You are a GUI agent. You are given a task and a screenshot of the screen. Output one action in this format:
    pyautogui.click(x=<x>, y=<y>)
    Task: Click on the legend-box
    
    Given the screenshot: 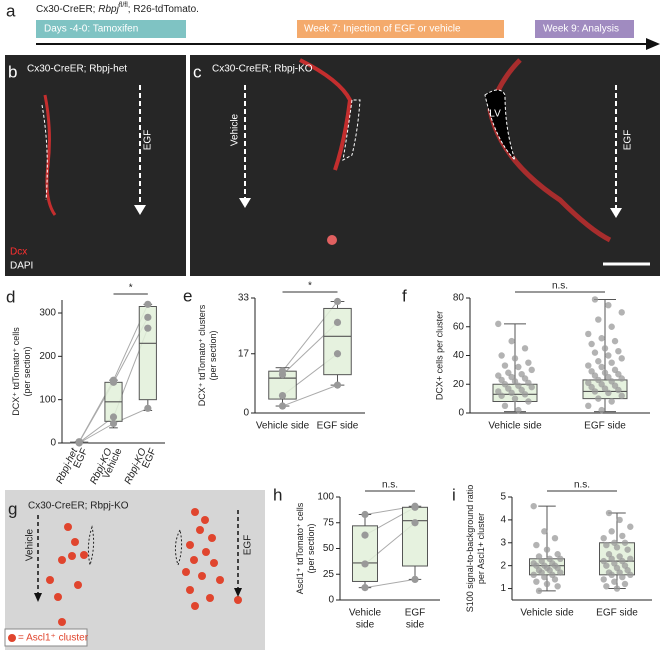 What is the action you would take?
    pyautogui.click(x=46, y=637)
    